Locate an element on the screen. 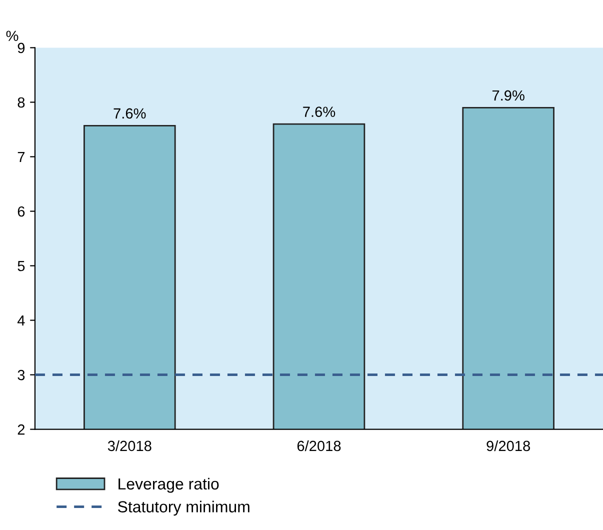  x-tick-label: 6/2018 is located at coordinates (319, 446).